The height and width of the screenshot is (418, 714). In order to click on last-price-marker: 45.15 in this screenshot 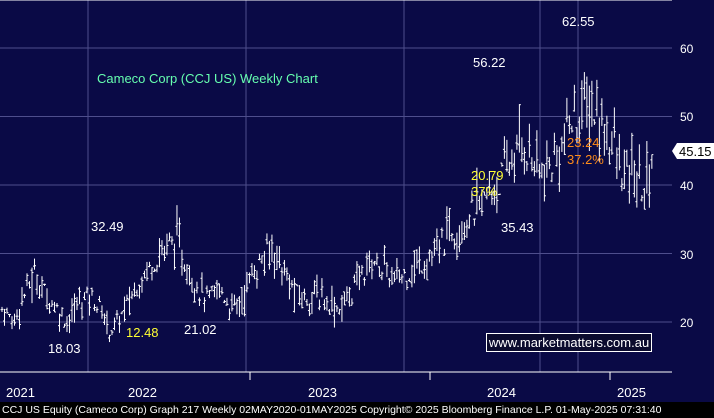, I will do `click(693, 151)`.